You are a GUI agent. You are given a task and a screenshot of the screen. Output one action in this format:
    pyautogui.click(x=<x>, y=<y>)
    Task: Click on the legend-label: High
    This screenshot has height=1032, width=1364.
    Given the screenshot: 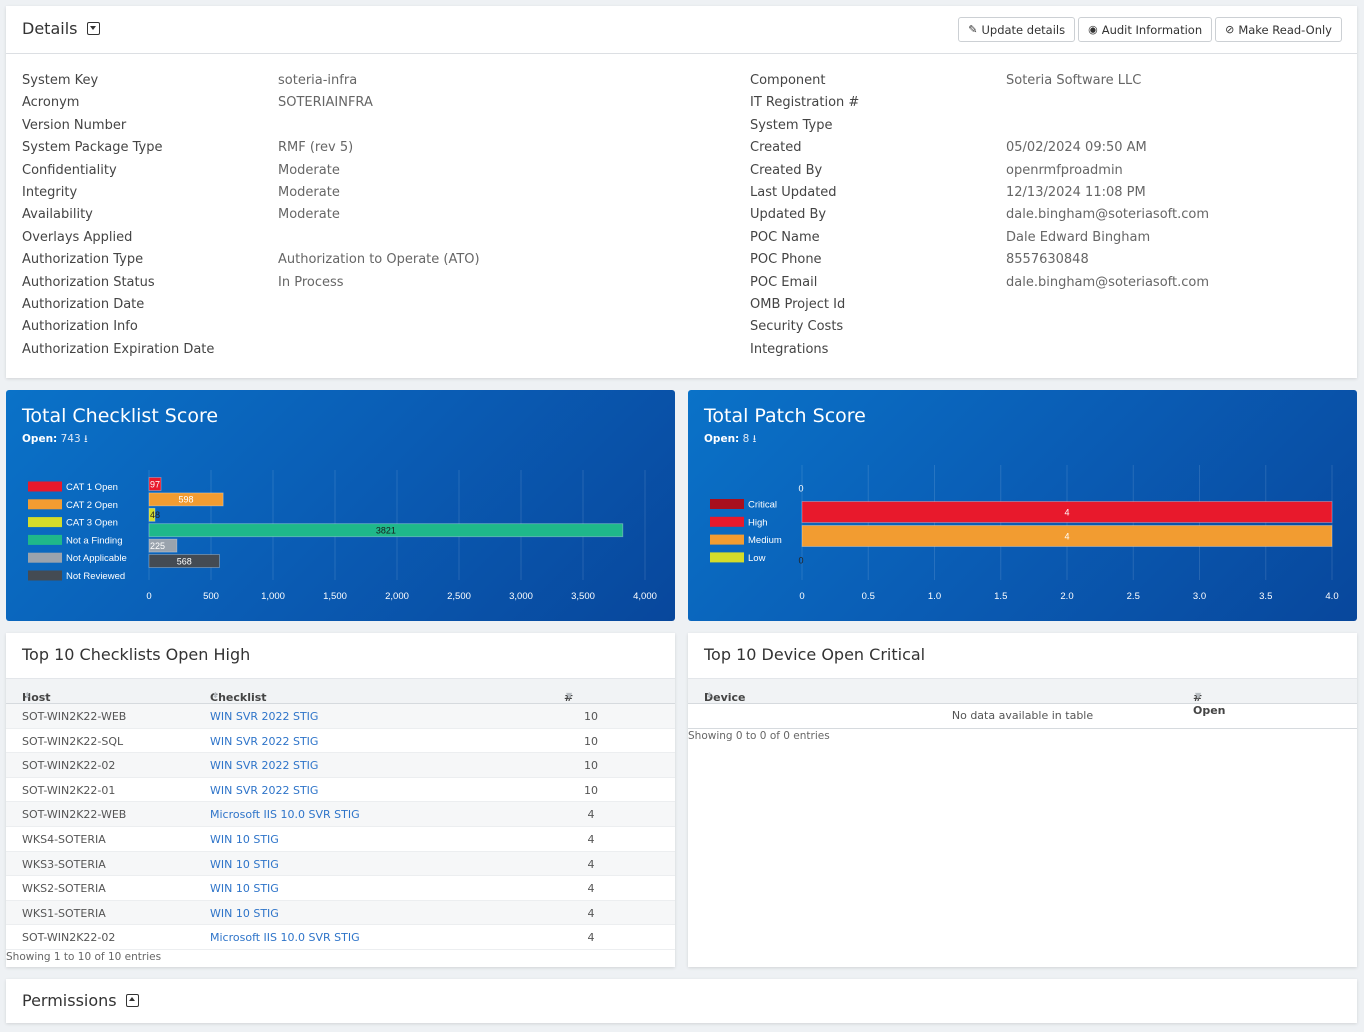 What is the action you would take?
    pyautogui.click(x=758, y=522)
    